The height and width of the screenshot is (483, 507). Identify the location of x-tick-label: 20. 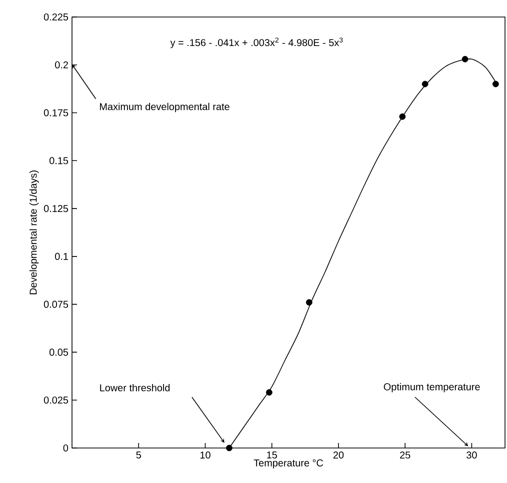
(338, 455).